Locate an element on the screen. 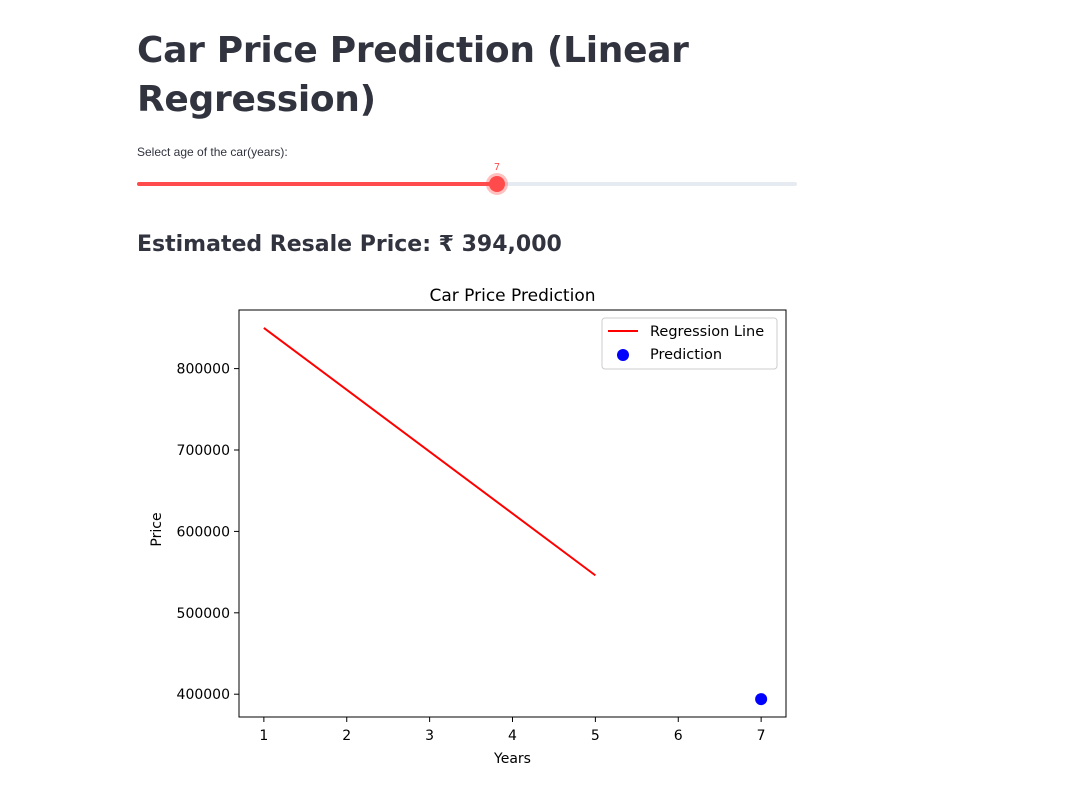 The image size is (1086, 801). prediction-point is located at coordinates (761, 699).